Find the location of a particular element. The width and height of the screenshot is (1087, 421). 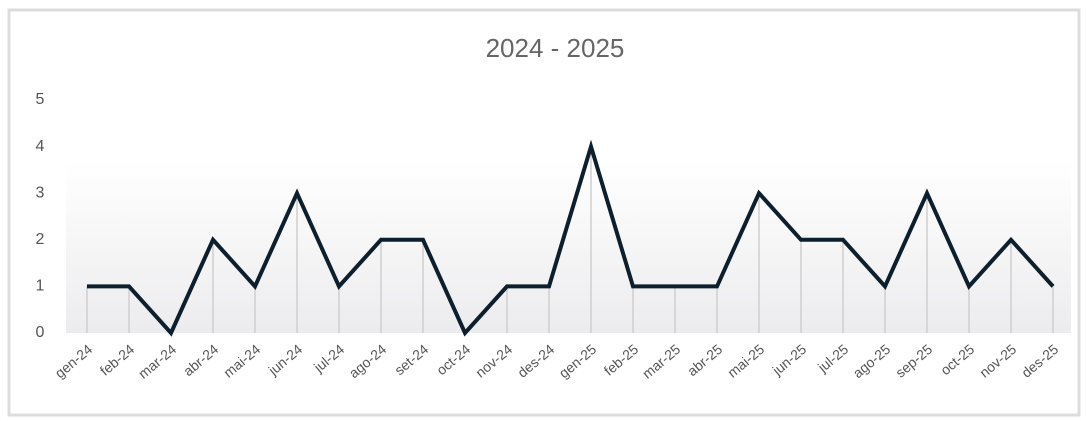

y-tick-label: 2 is located at coordinates (40, 239).